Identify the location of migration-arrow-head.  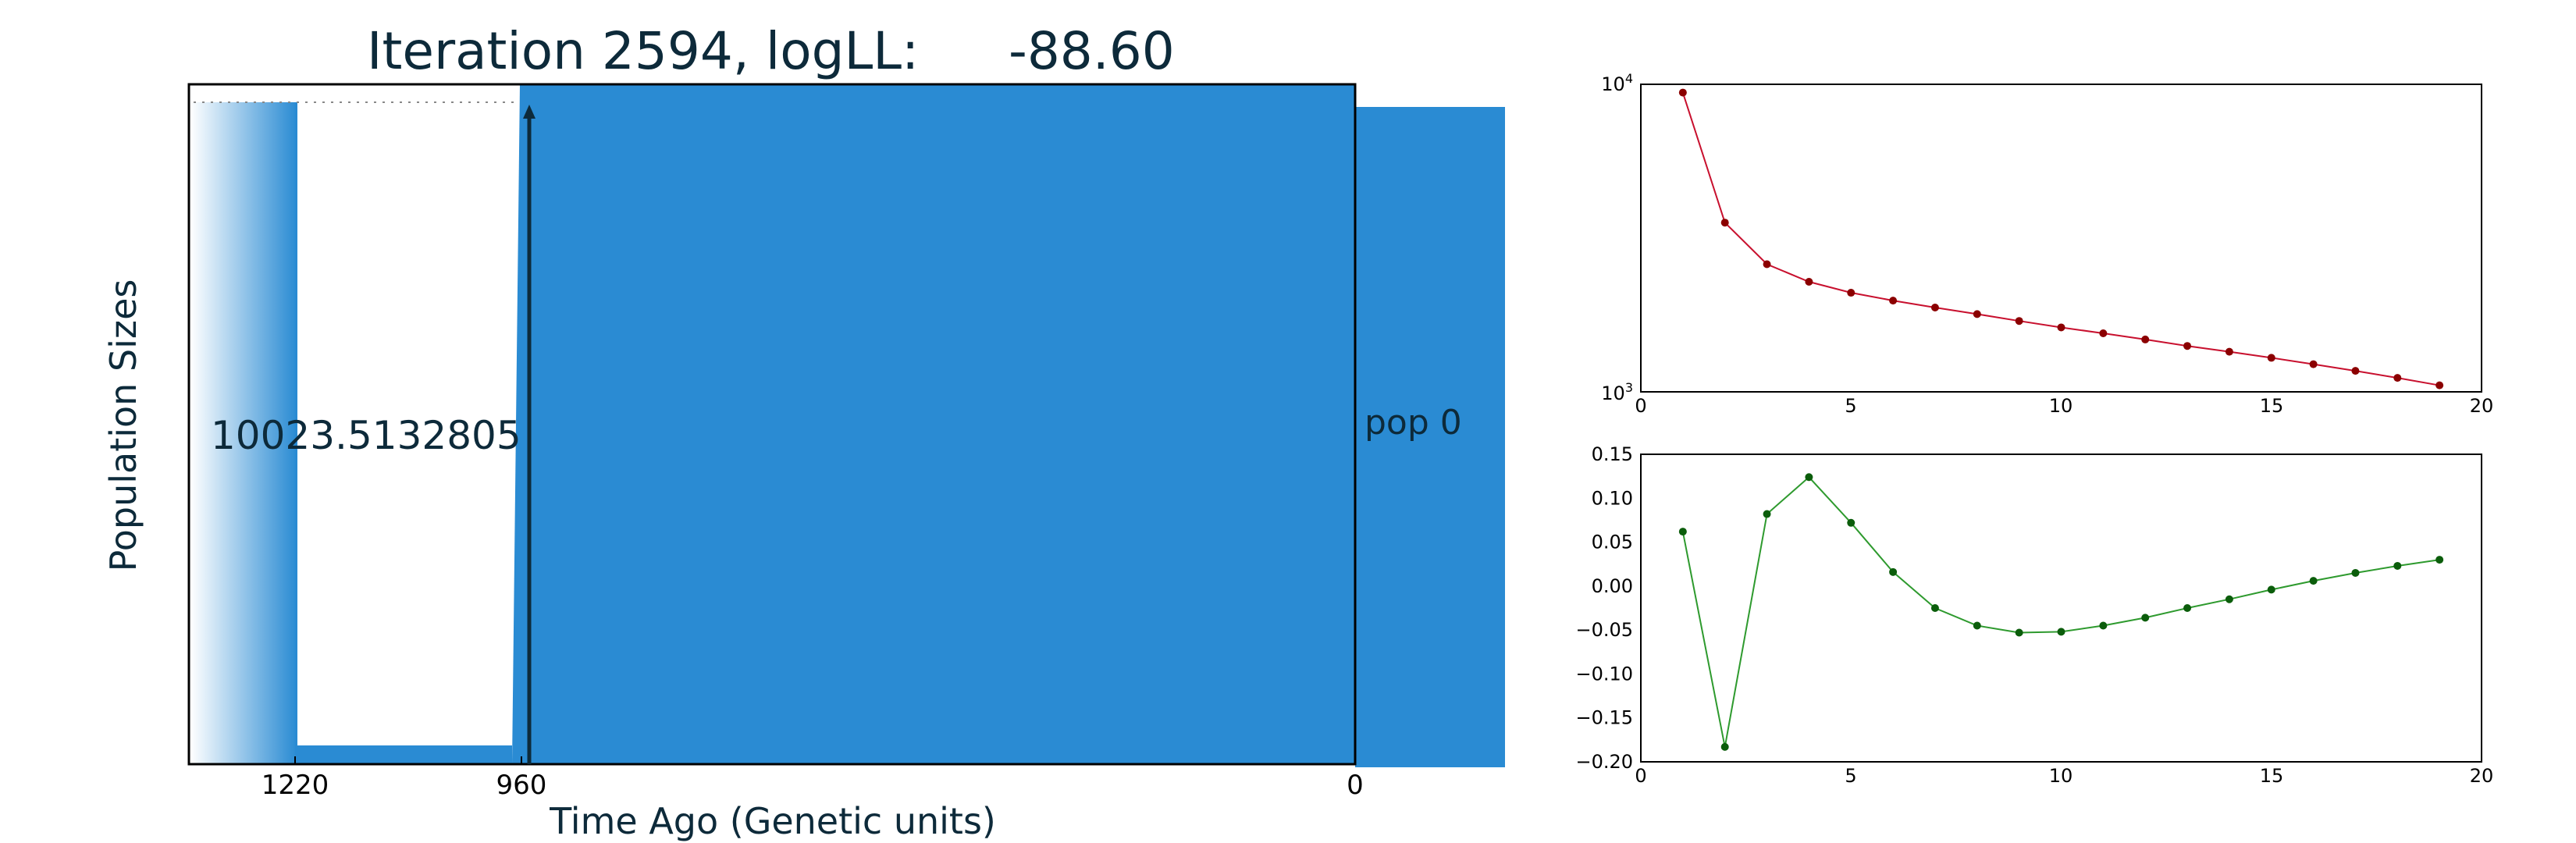
(529, 112).